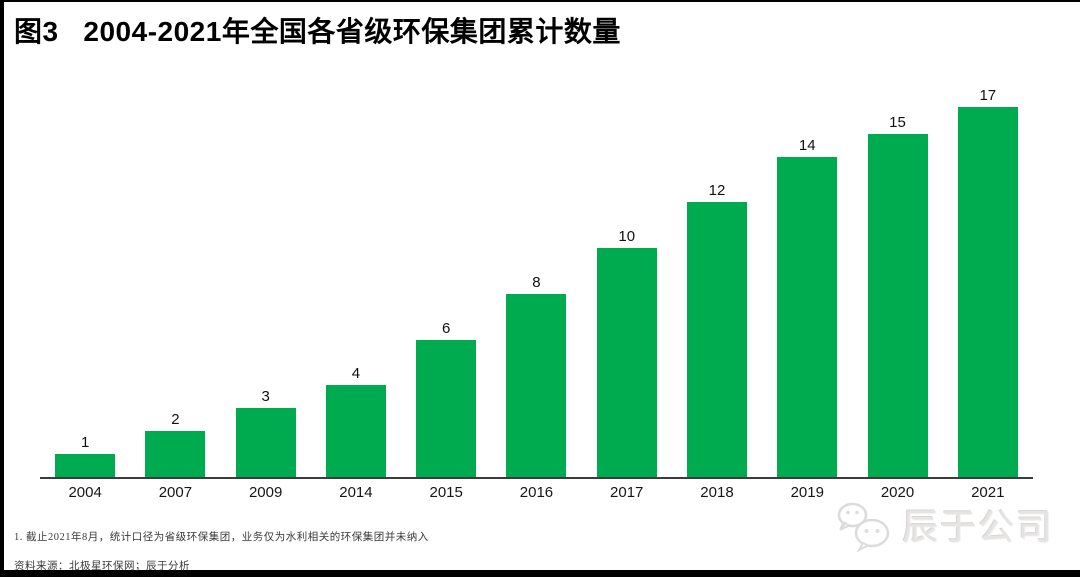 This screenshot has height=577, width=1080. I want to click on wechat-icon, so click(863, 527).